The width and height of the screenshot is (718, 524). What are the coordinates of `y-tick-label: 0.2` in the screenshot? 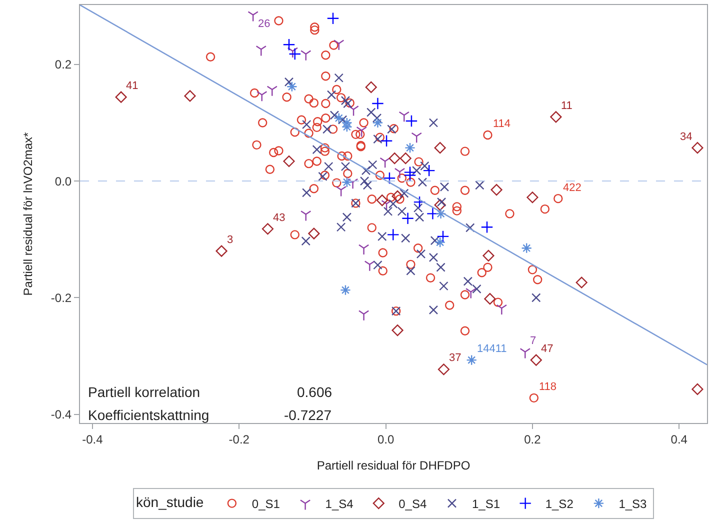 It's located at (63, 65).